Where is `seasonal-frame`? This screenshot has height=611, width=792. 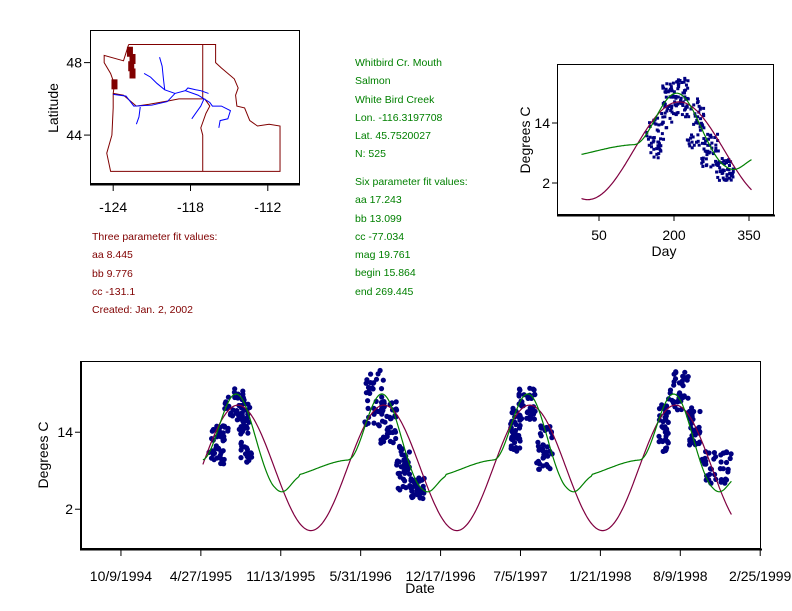 seasonal-frame is located at coordinates (665, 139).